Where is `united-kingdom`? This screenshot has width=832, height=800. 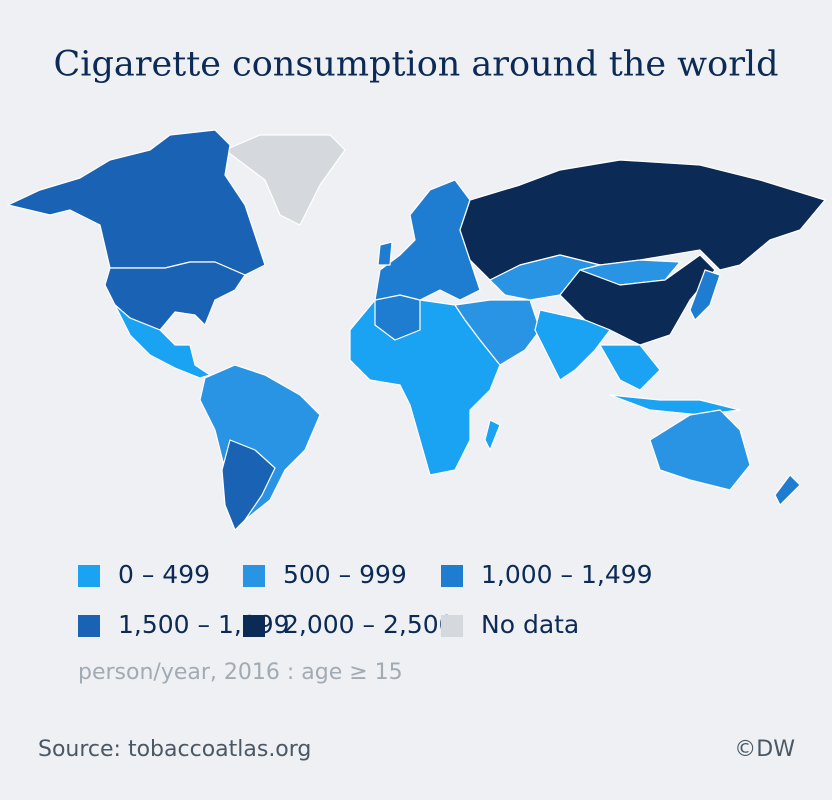 united-kingdom is located at coordinates (385, 253).